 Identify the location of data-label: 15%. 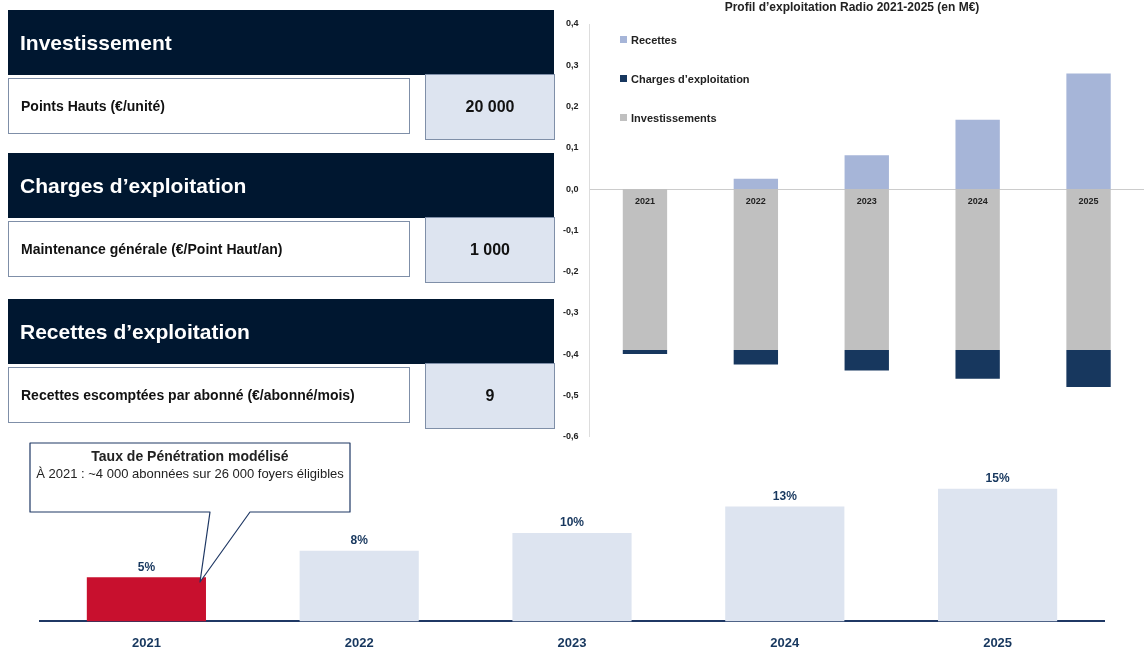
(997, 478).